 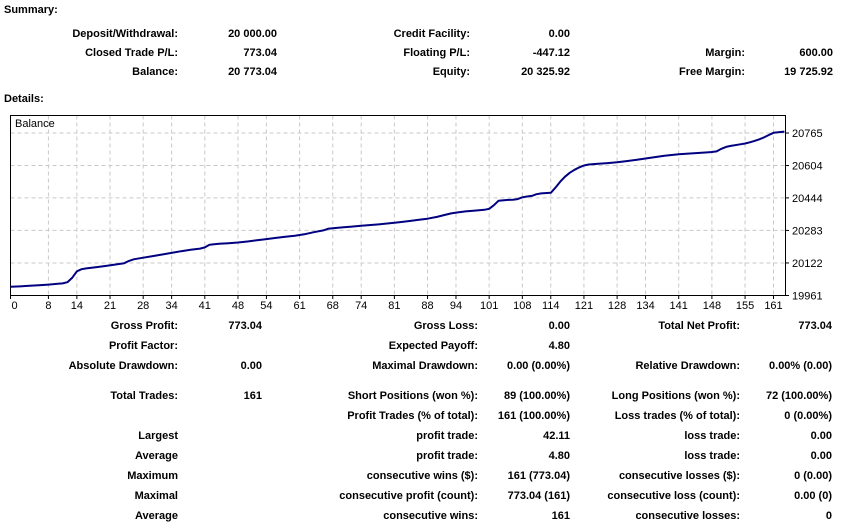 What do you see at coordinates (800, 366) in the screenshot?
I see `stat-value: 0.00% (0.00)` at bounding box center [800, 366].